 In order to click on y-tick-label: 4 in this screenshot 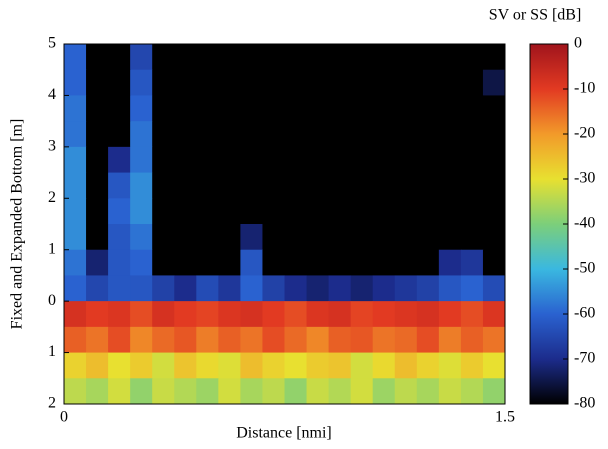, I will do `click(52, 94)`.